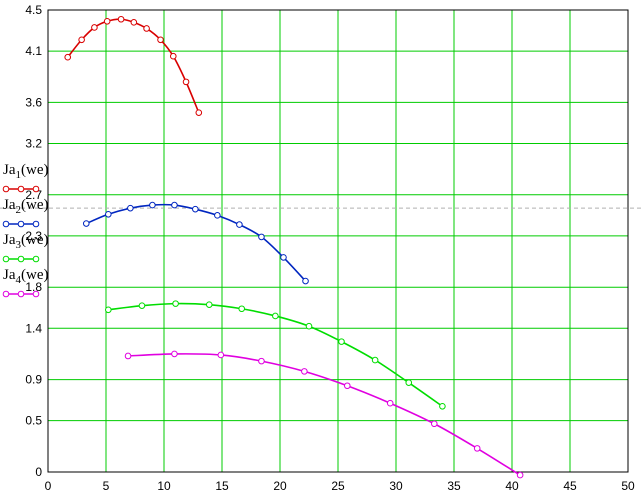  What do you see at coordinates (33, 51) in the screenshot?
I see `y-tick-label: 4.1` at bounding box center [33, 51].